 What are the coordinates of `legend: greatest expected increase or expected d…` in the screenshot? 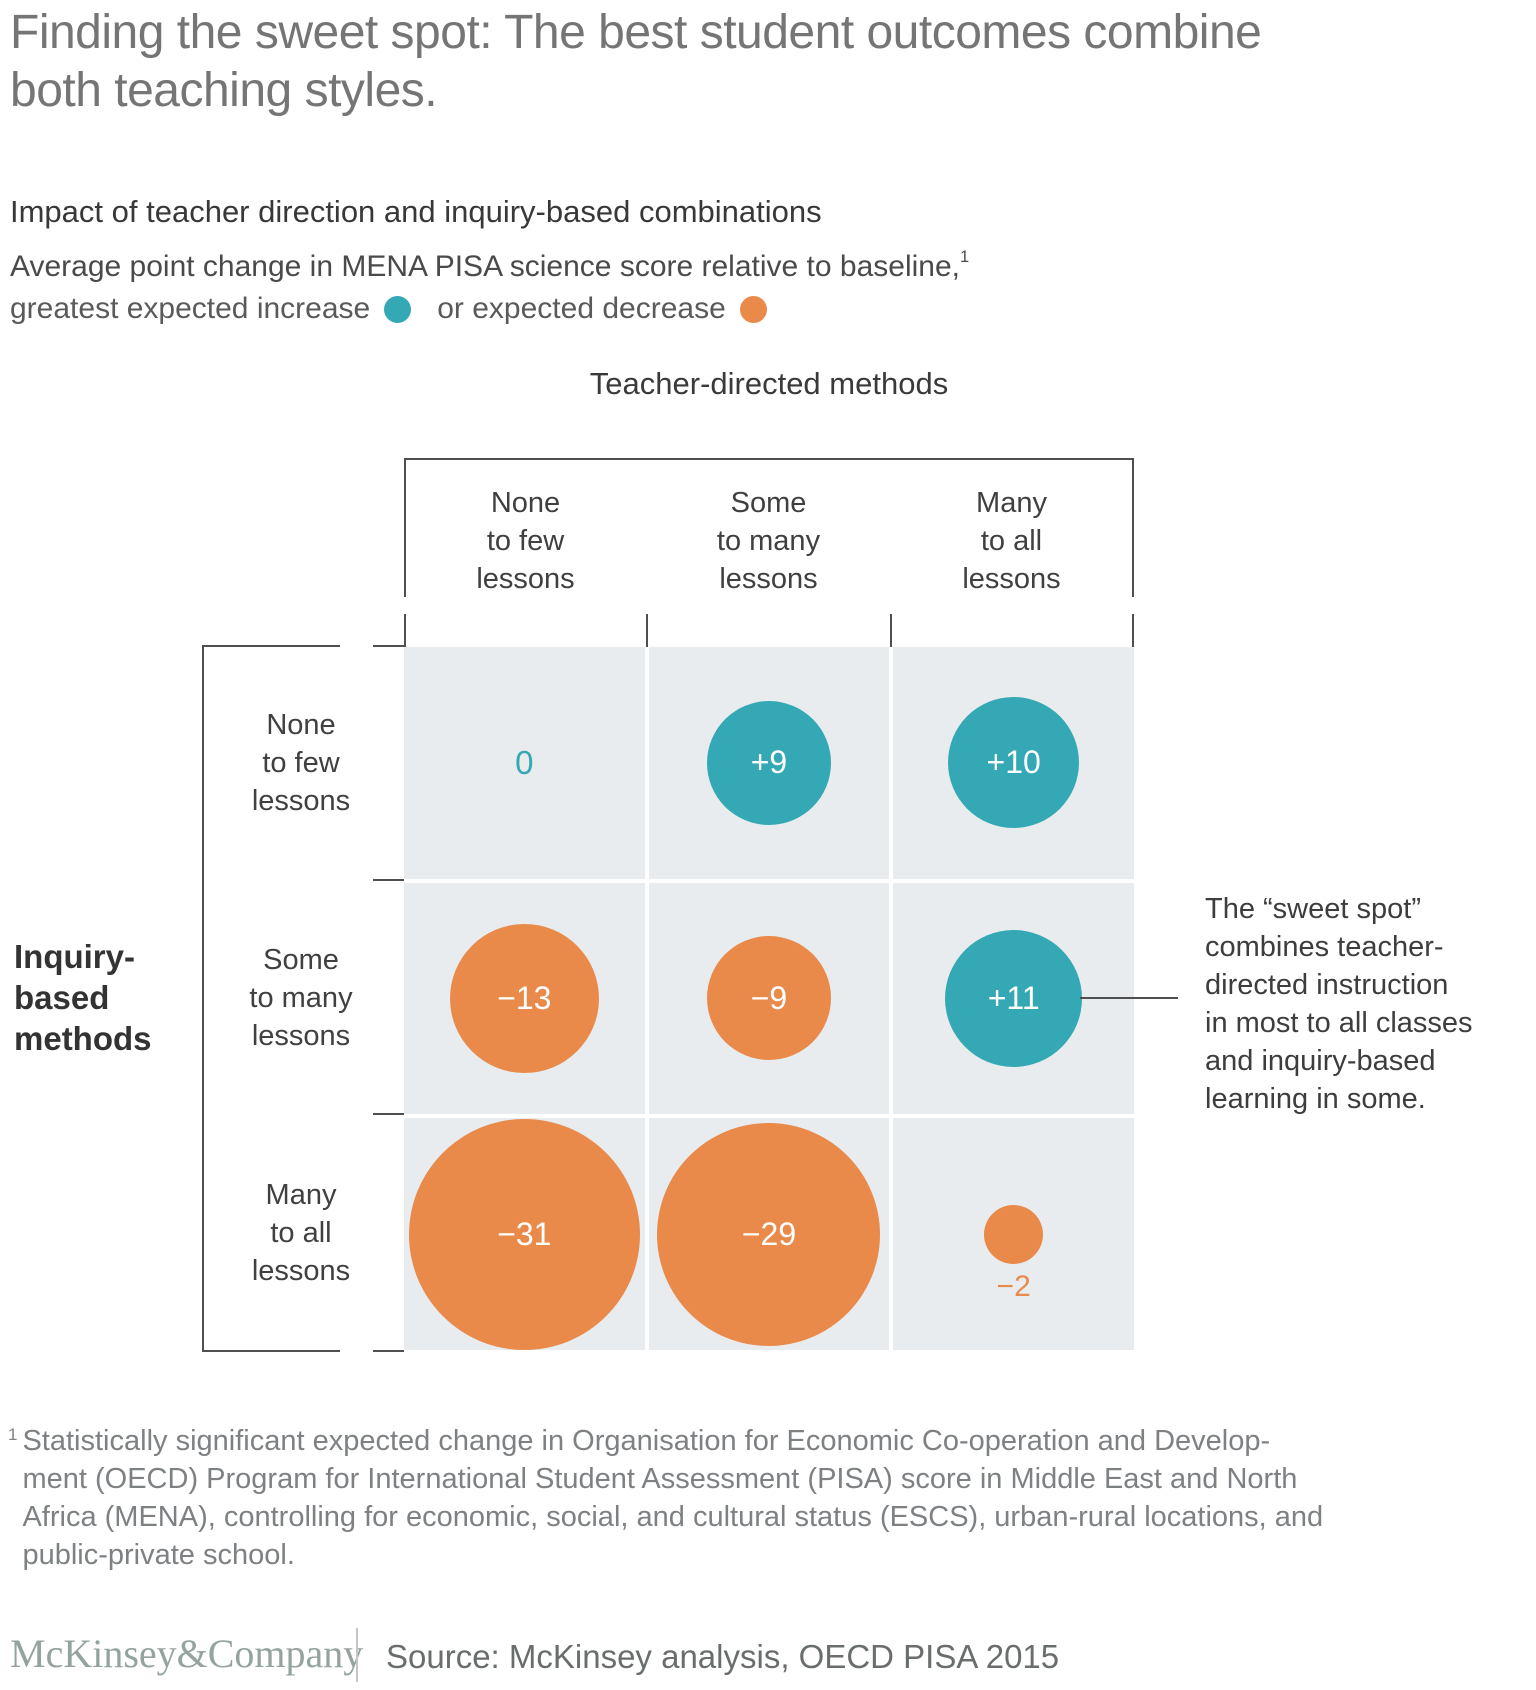 It's located at (388, 309).